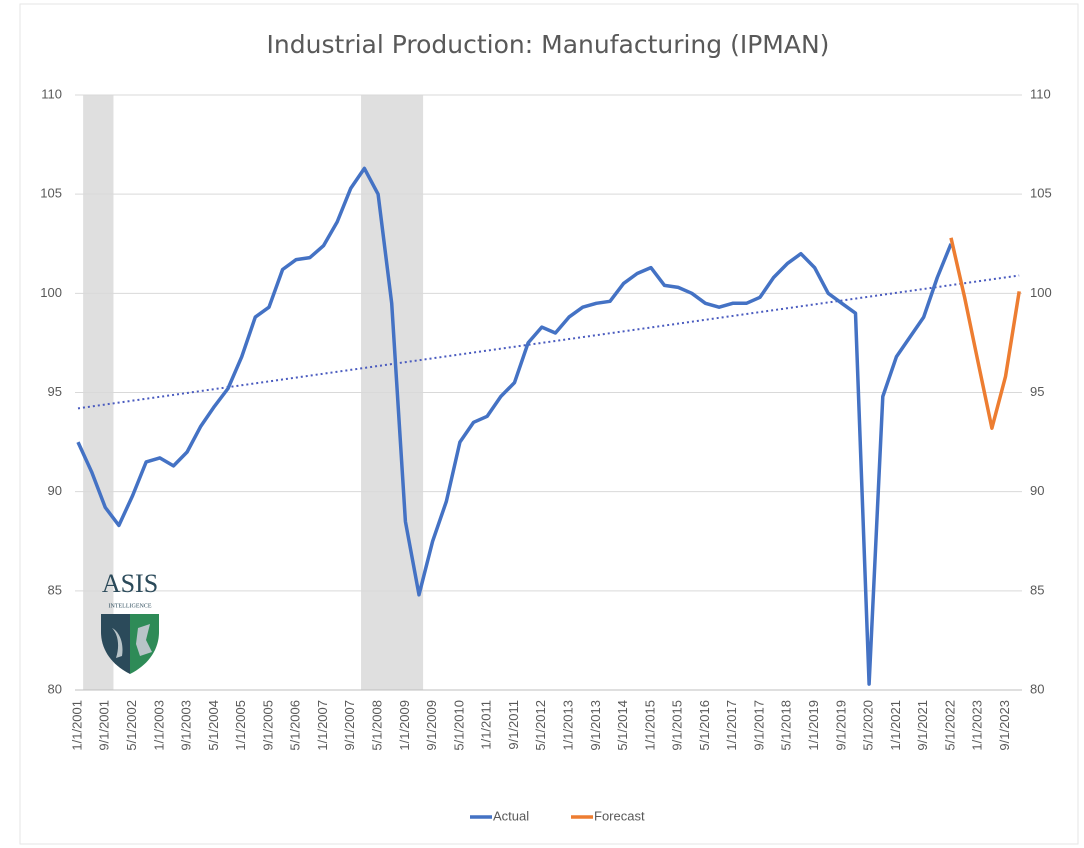 The height and width of the screenshot is (848, 1084). Describe the element at coordinates (55, 391) in the screenshot. I see `y-tick-label: 95` at that location.